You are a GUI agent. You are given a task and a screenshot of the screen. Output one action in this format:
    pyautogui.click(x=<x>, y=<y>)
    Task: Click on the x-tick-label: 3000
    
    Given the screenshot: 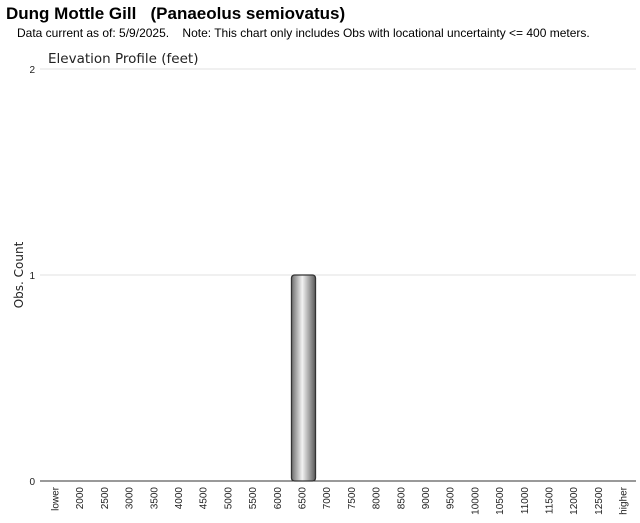 What is the action you would take?
    pyautogui.click(x=130, y=498)
    